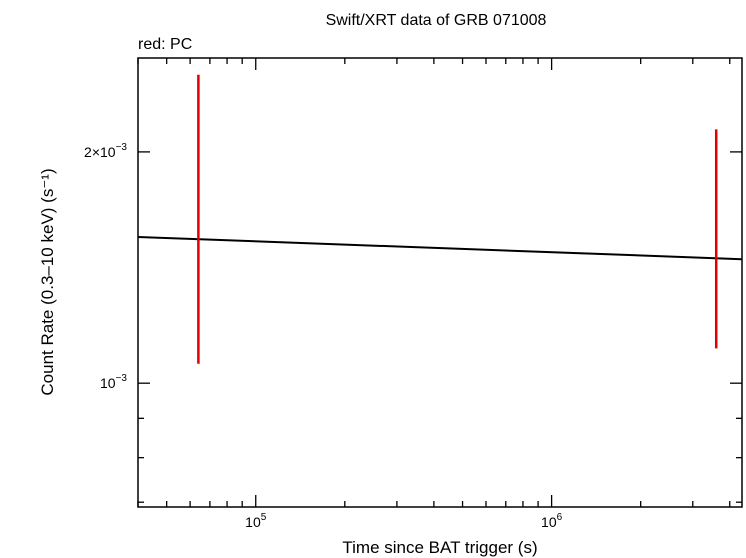  What do you see at coordinates (256, 521) in the screenshot?
I see `x-tick-label: 10⁵` at bounding box center [256, 521].